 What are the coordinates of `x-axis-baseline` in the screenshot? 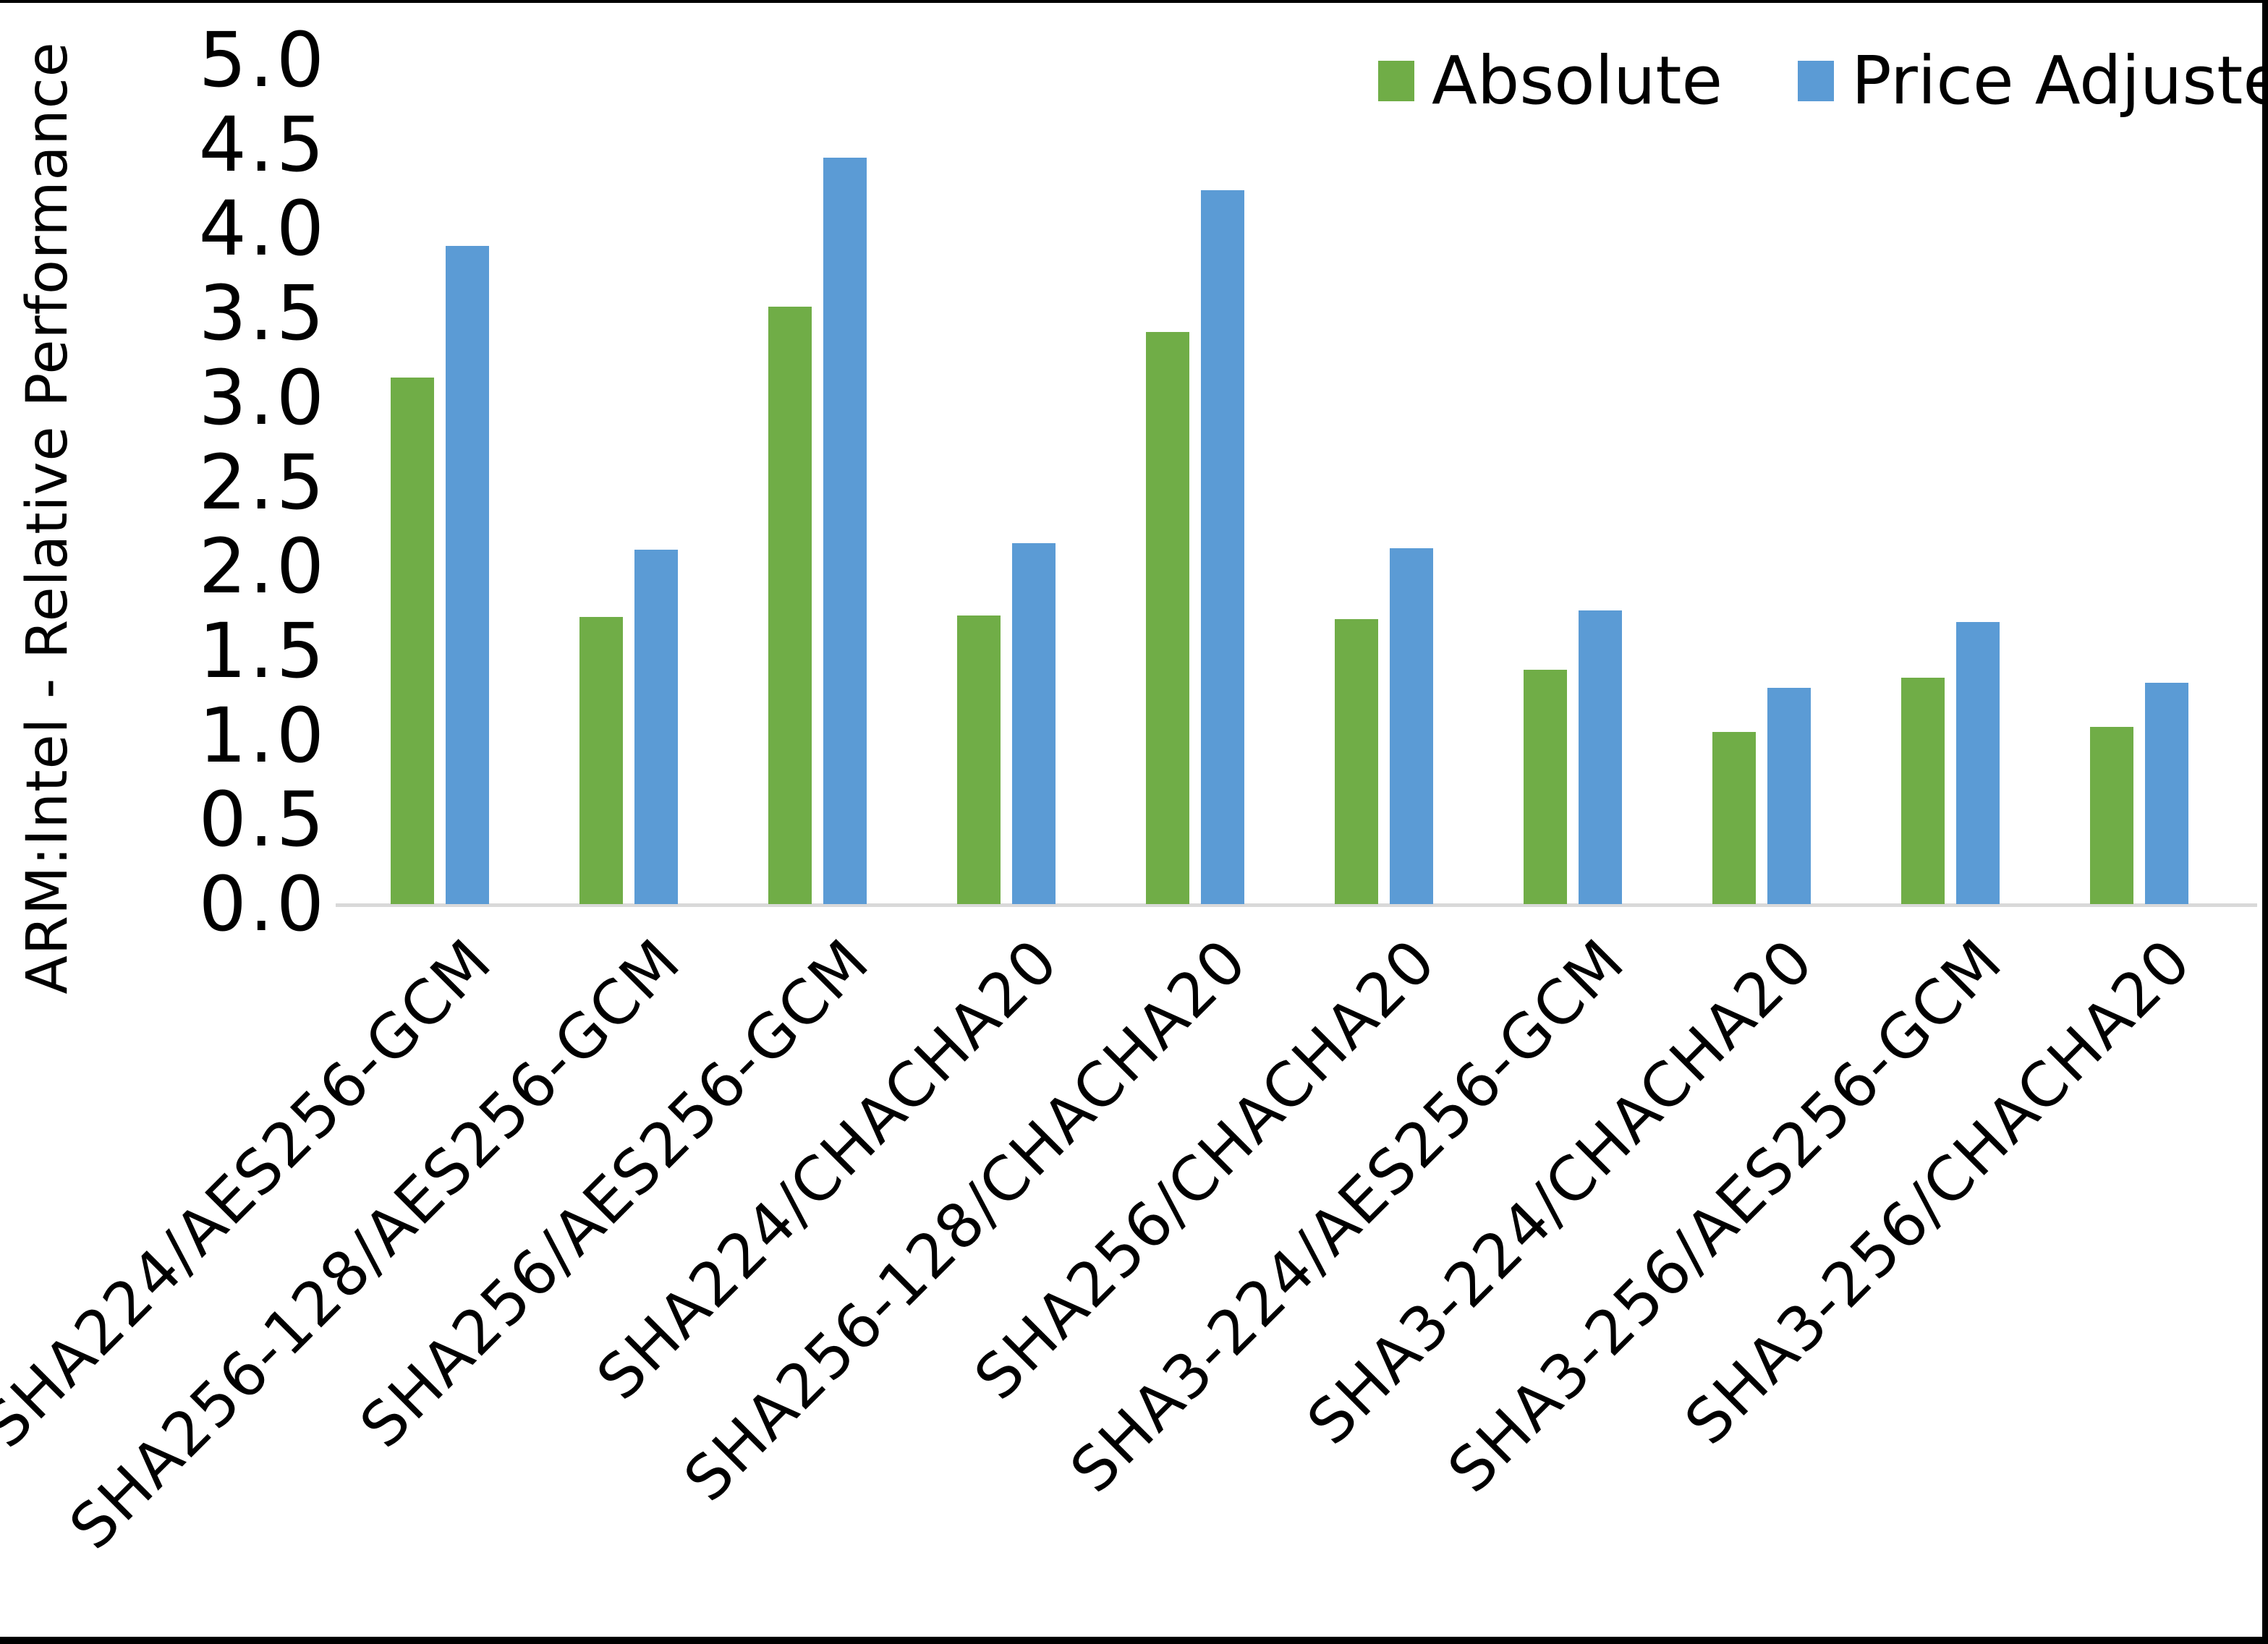 It's located at (1296, 905).